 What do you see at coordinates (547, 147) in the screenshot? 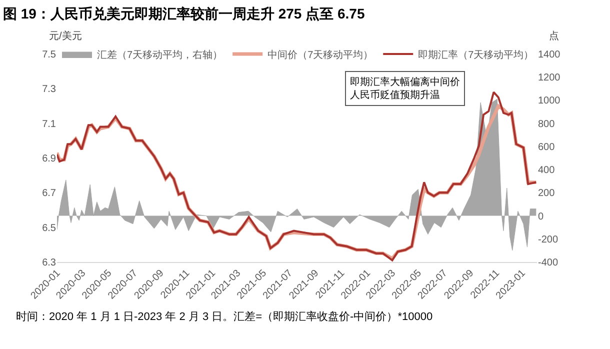
I see `y2-tick-label: 600` at bounding box center [547, 147].